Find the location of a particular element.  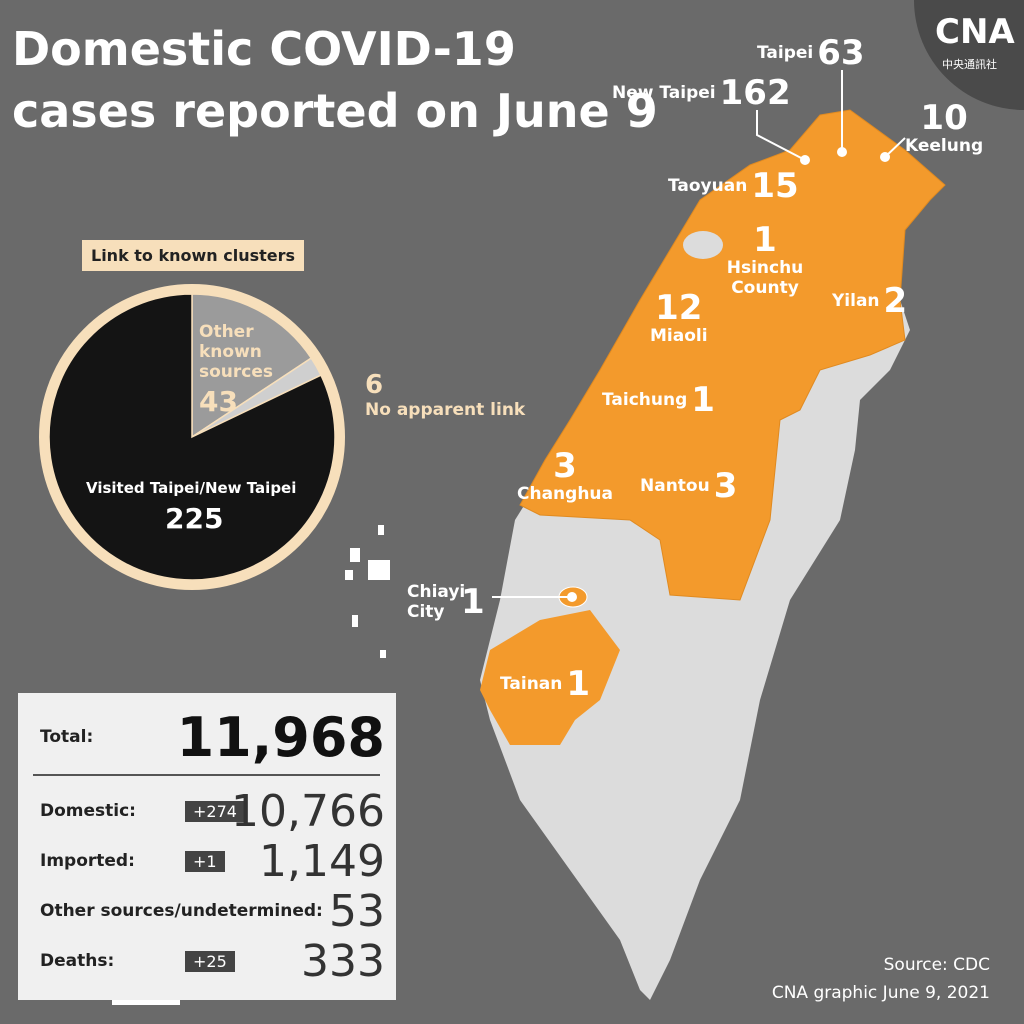

stats-value: 333 is located at coordinates (343, 961).